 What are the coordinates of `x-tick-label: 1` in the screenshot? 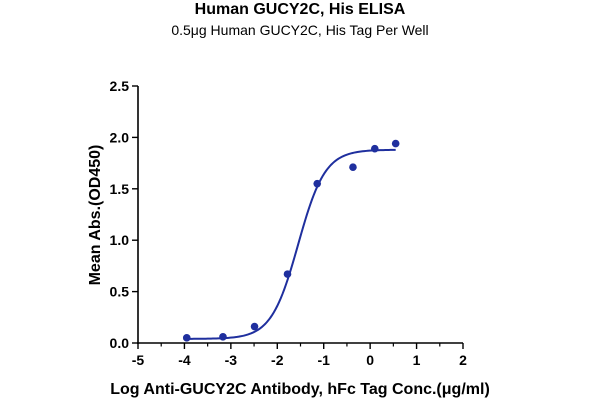 It's located at (417, 360).